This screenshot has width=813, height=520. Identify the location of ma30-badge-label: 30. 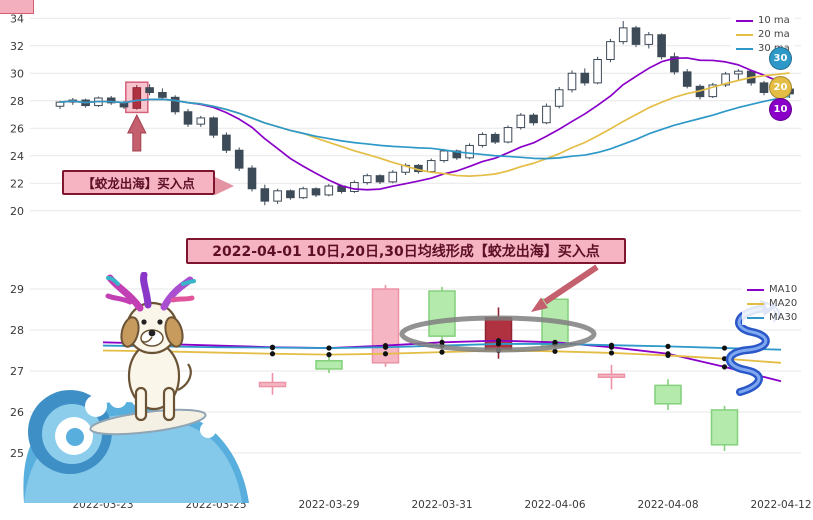
(780, 58).